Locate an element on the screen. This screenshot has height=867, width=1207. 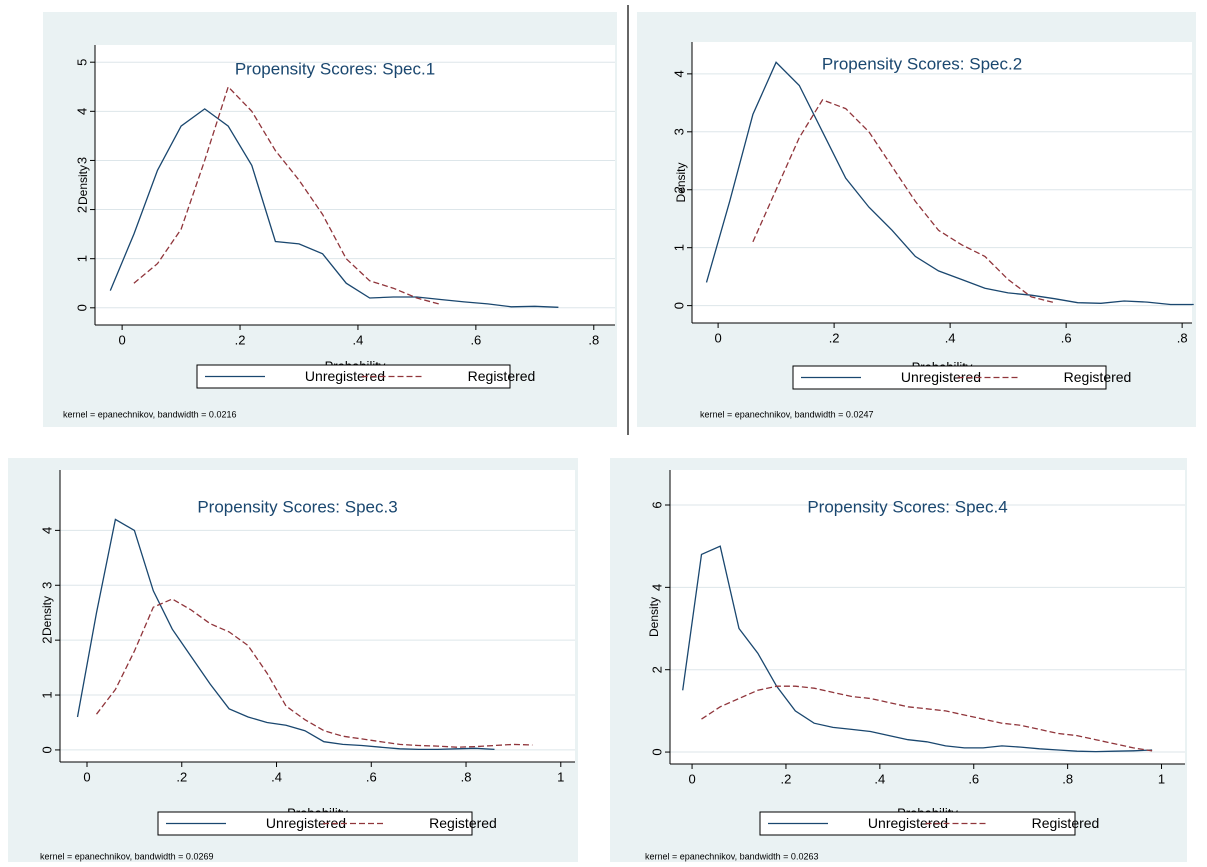
chart-title: Propensity Scores: Spec.2 is located at coordinates (922, 63).